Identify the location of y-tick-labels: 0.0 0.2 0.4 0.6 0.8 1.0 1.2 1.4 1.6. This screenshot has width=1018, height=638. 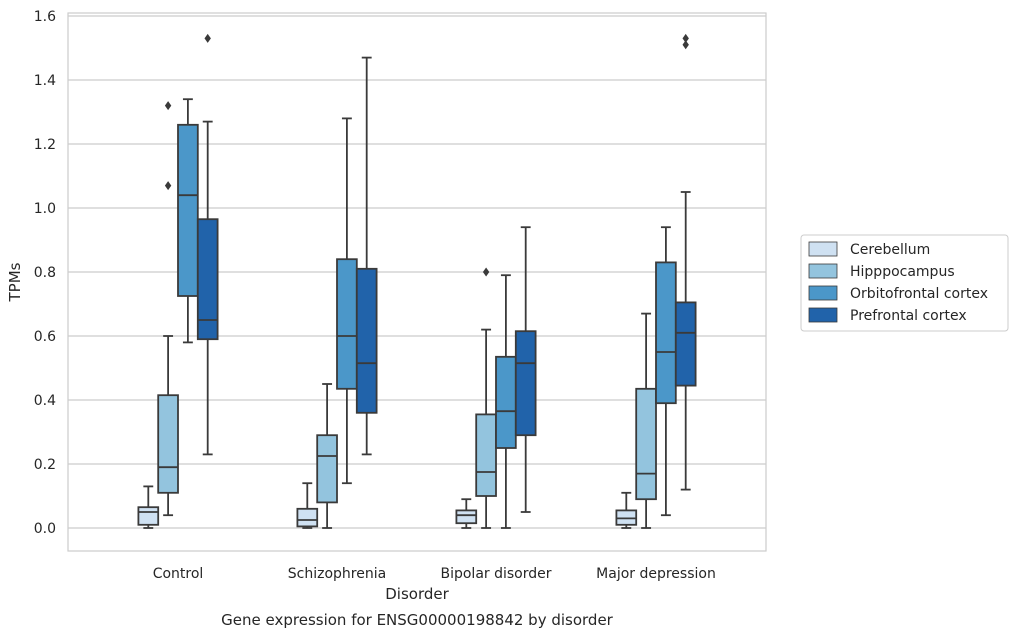
(45, 273).